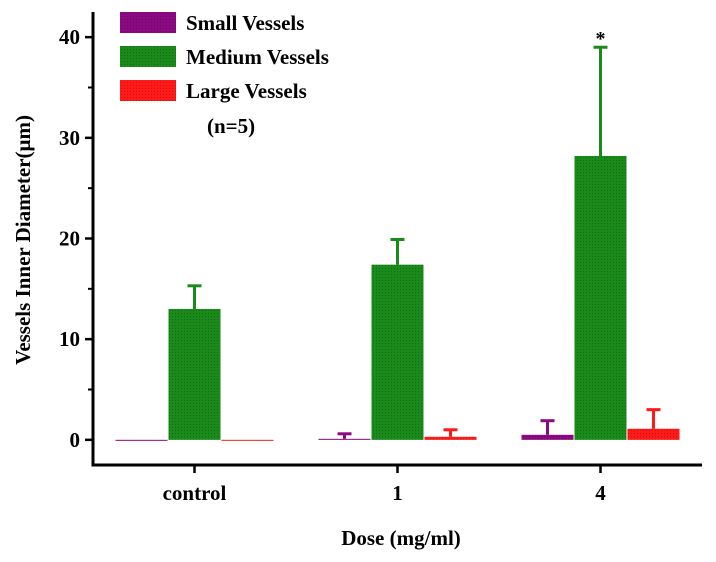  I want to click on x-tick-label: 4, so click(600, 493).